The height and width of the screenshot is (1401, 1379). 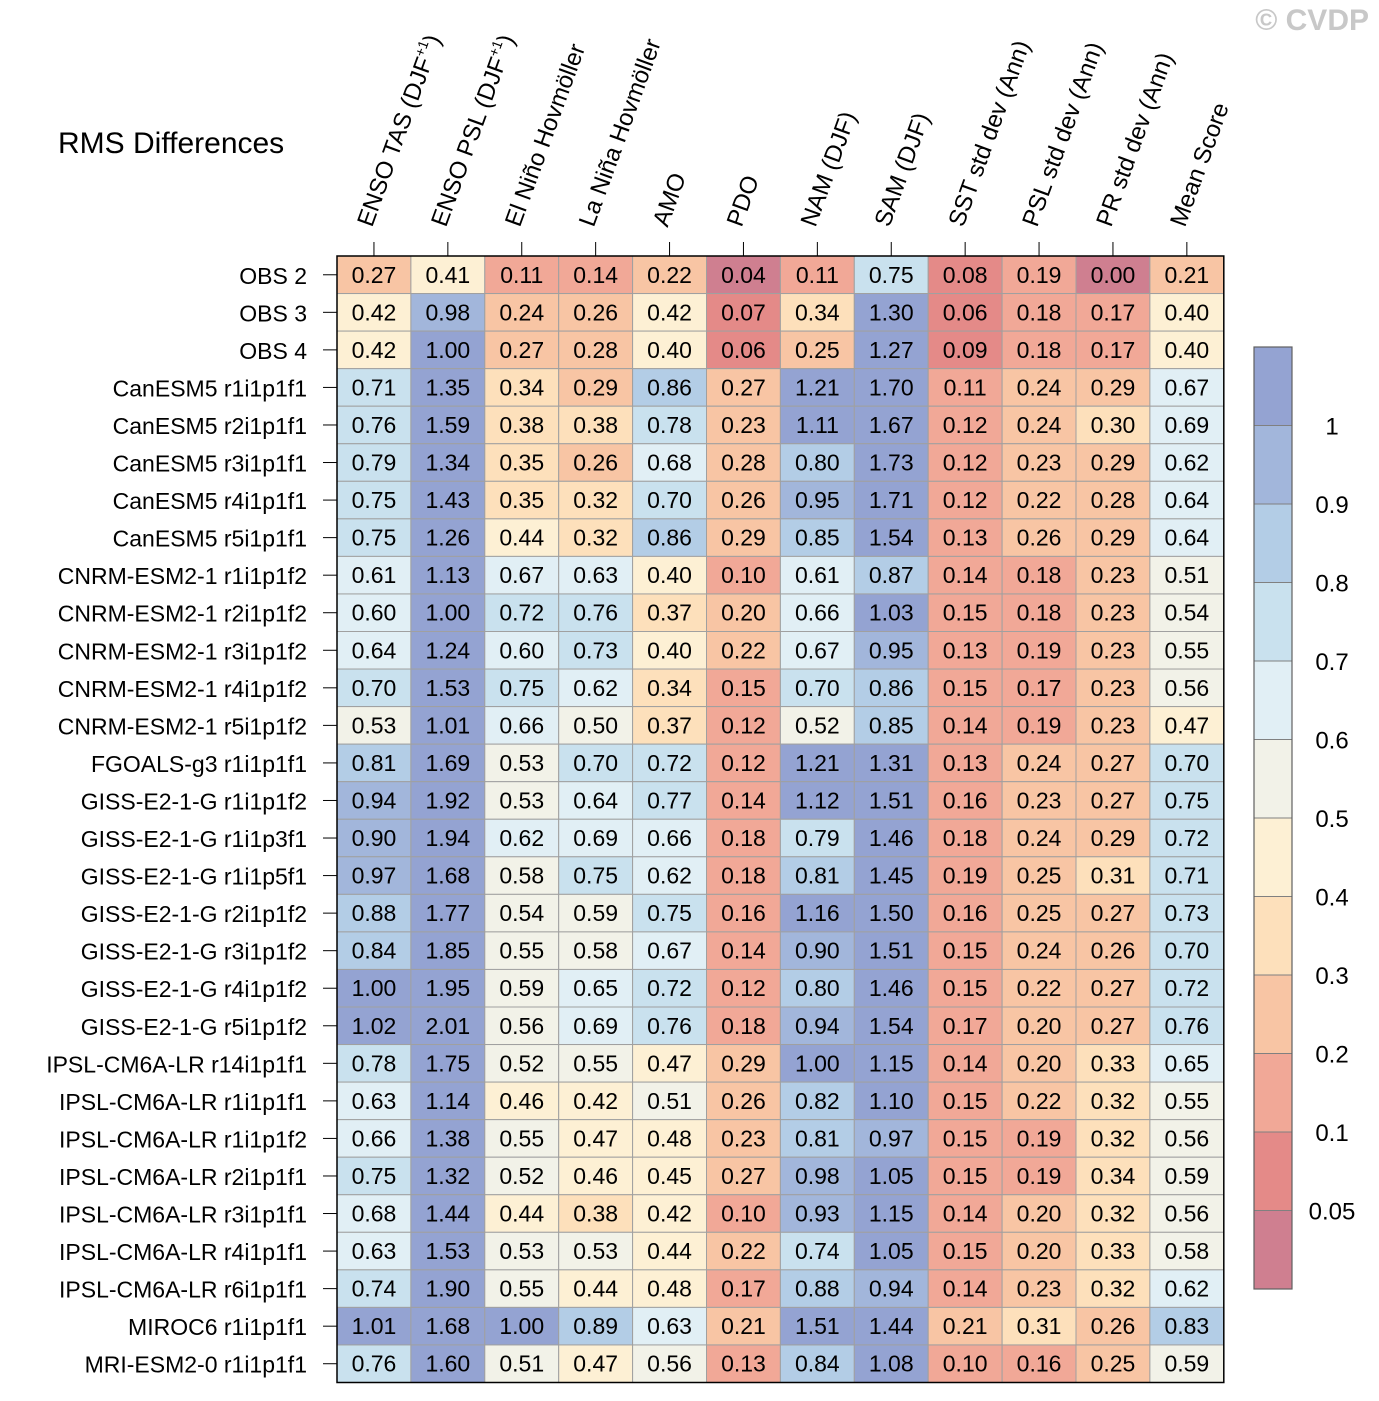 What do you see at coordinates (891, 876) in the screenshot?
I see `cell-value-label: 1.45` at bounding box center [891, 876].